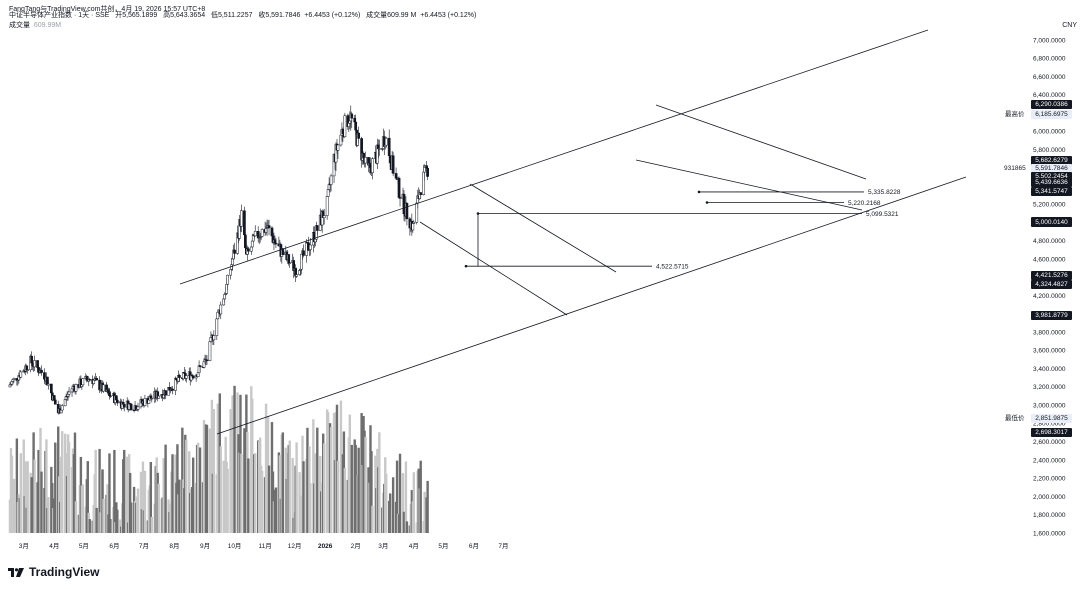 Image resolution: width=1080 pixels, height=589 pixels. Describe the element at coordinates (140, 15) in the screenshot. I see `open-value: 5,565.1899` at that location.